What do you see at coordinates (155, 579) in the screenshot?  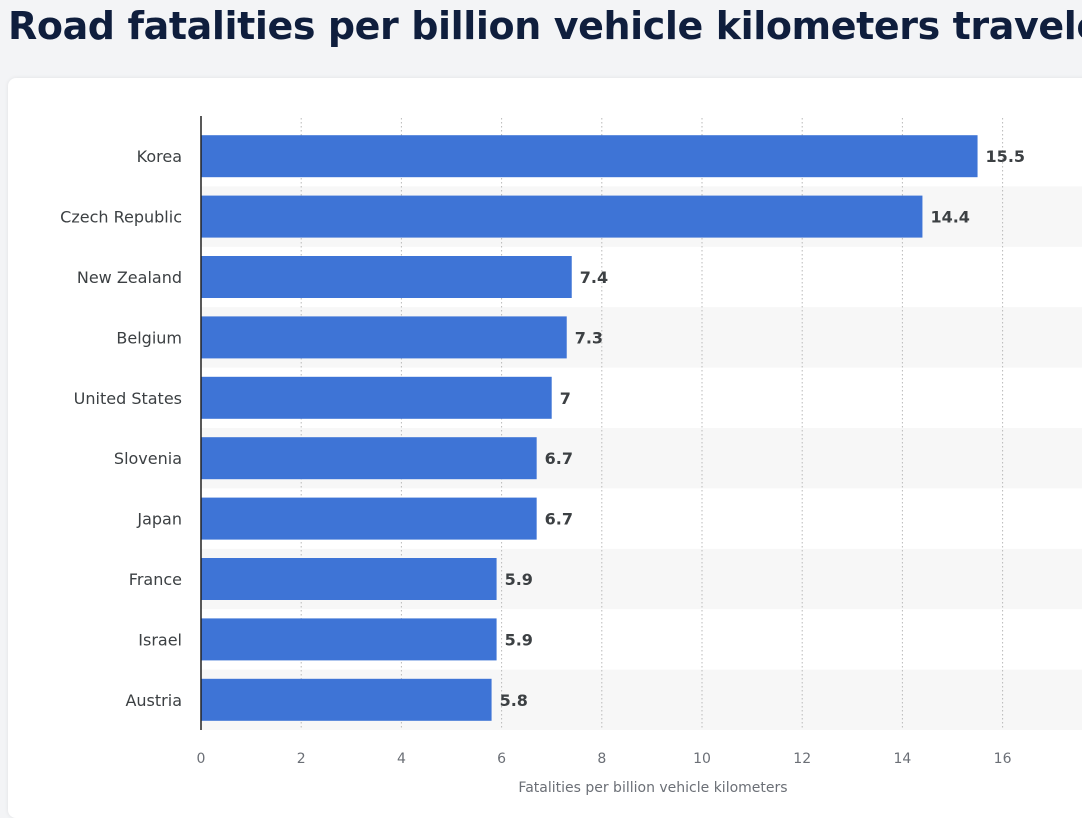 I see `category-label: France` at bounding box center [155, 579].